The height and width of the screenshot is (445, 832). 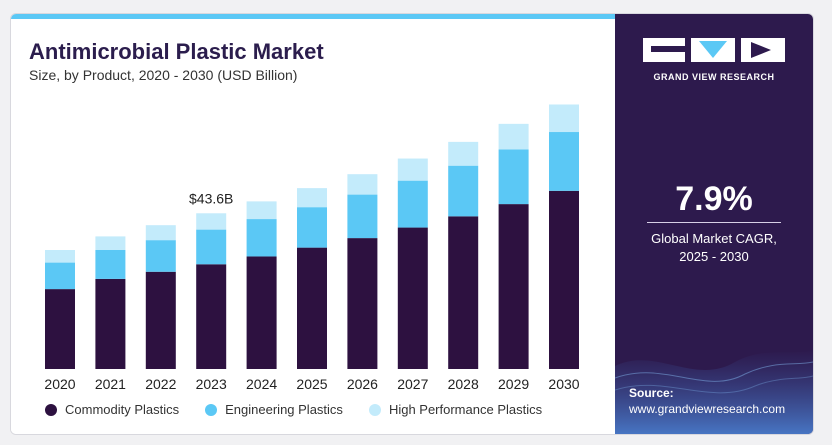 I want to click on bar-engineering-2020, so click(x=60, y=276).